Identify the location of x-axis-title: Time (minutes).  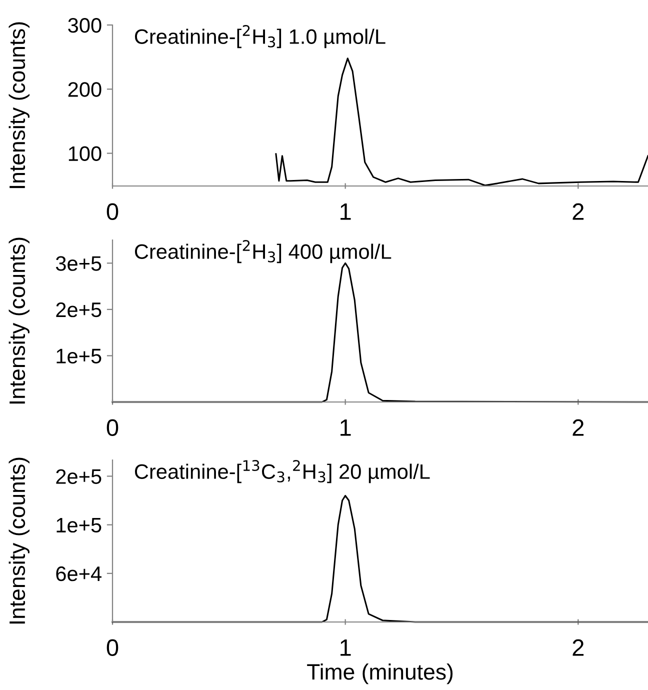
(380, 673).